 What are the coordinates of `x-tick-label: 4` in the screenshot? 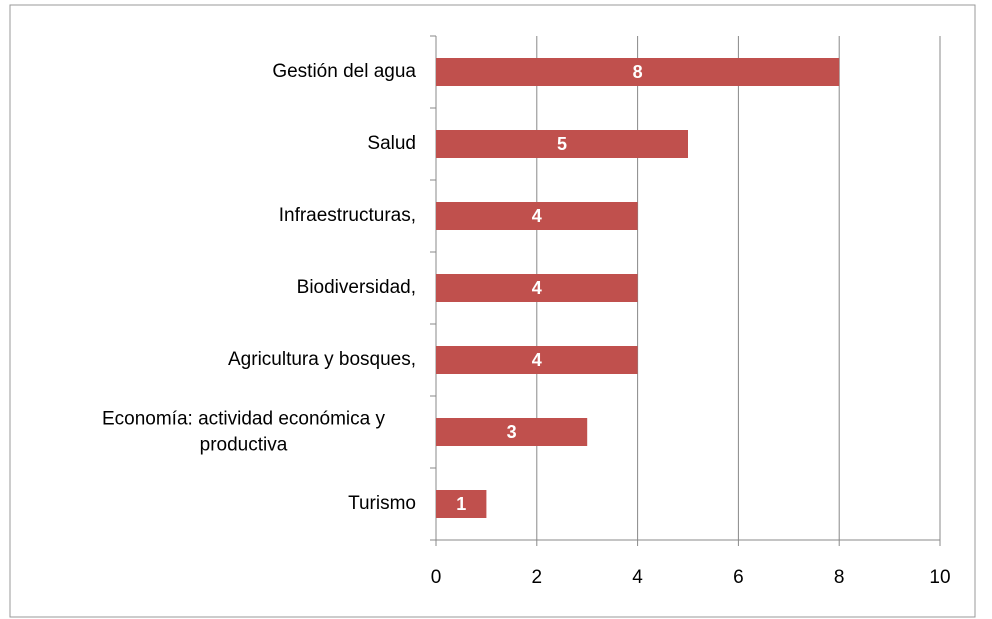 It's located at (637, 577).